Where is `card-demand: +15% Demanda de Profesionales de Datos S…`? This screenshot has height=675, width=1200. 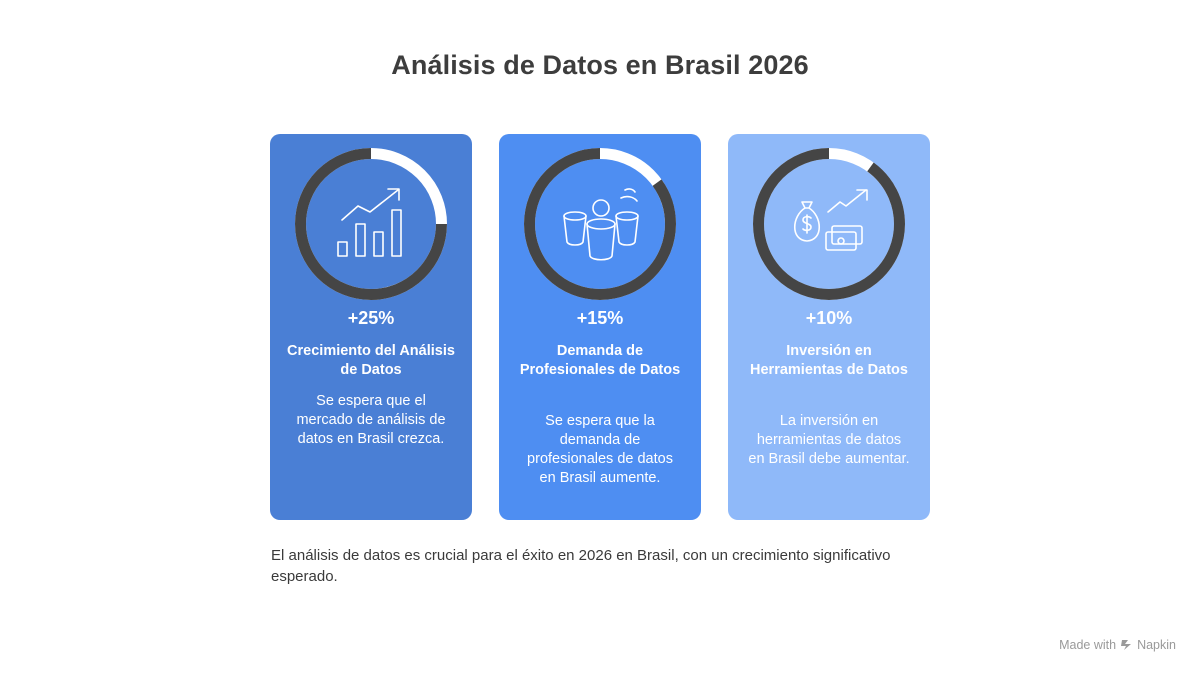
card-demand: +15% Demanda de Profesionales de Datos S… is located at coordinates (600, 327).